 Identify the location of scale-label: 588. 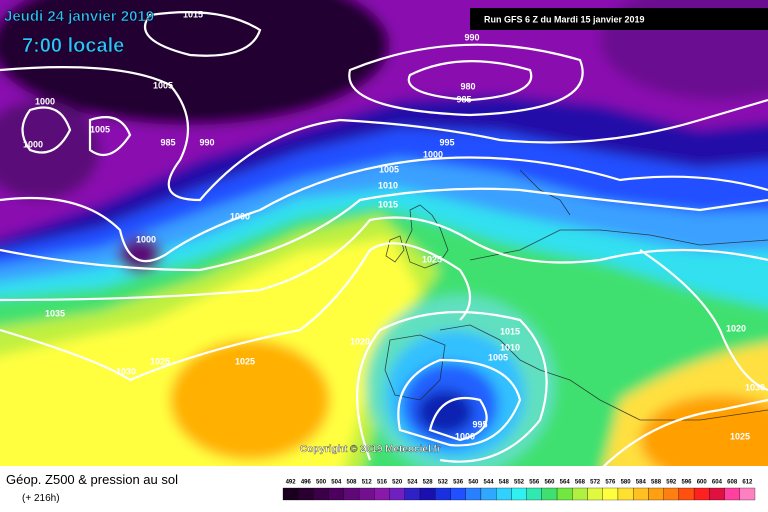
(656, 483).